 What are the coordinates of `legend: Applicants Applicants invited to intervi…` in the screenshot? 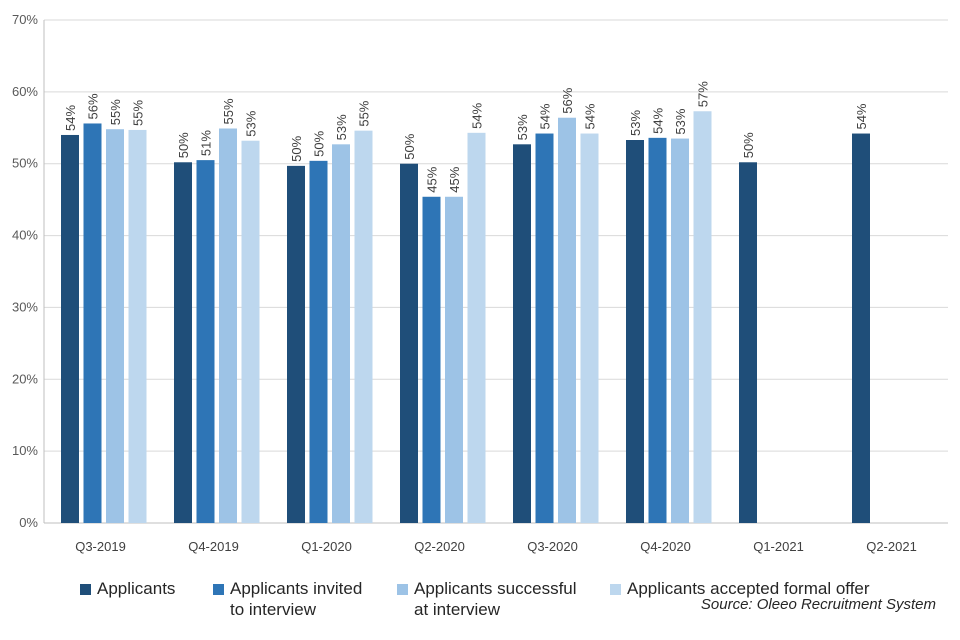 It's located at (500, 600).